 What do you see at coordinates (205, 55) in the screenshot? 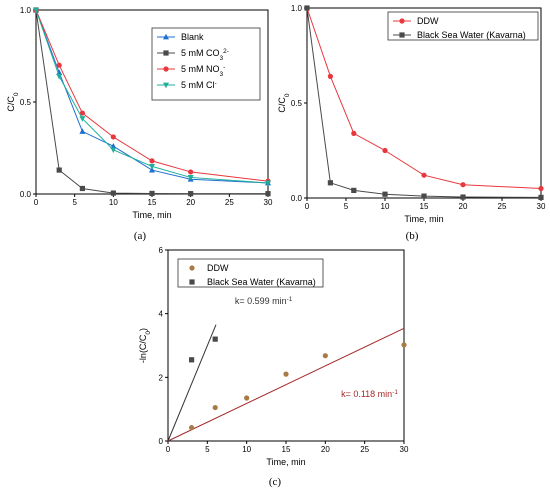
I see `legend-label: 5 mM CO32-` at bounding box center [205, 55].